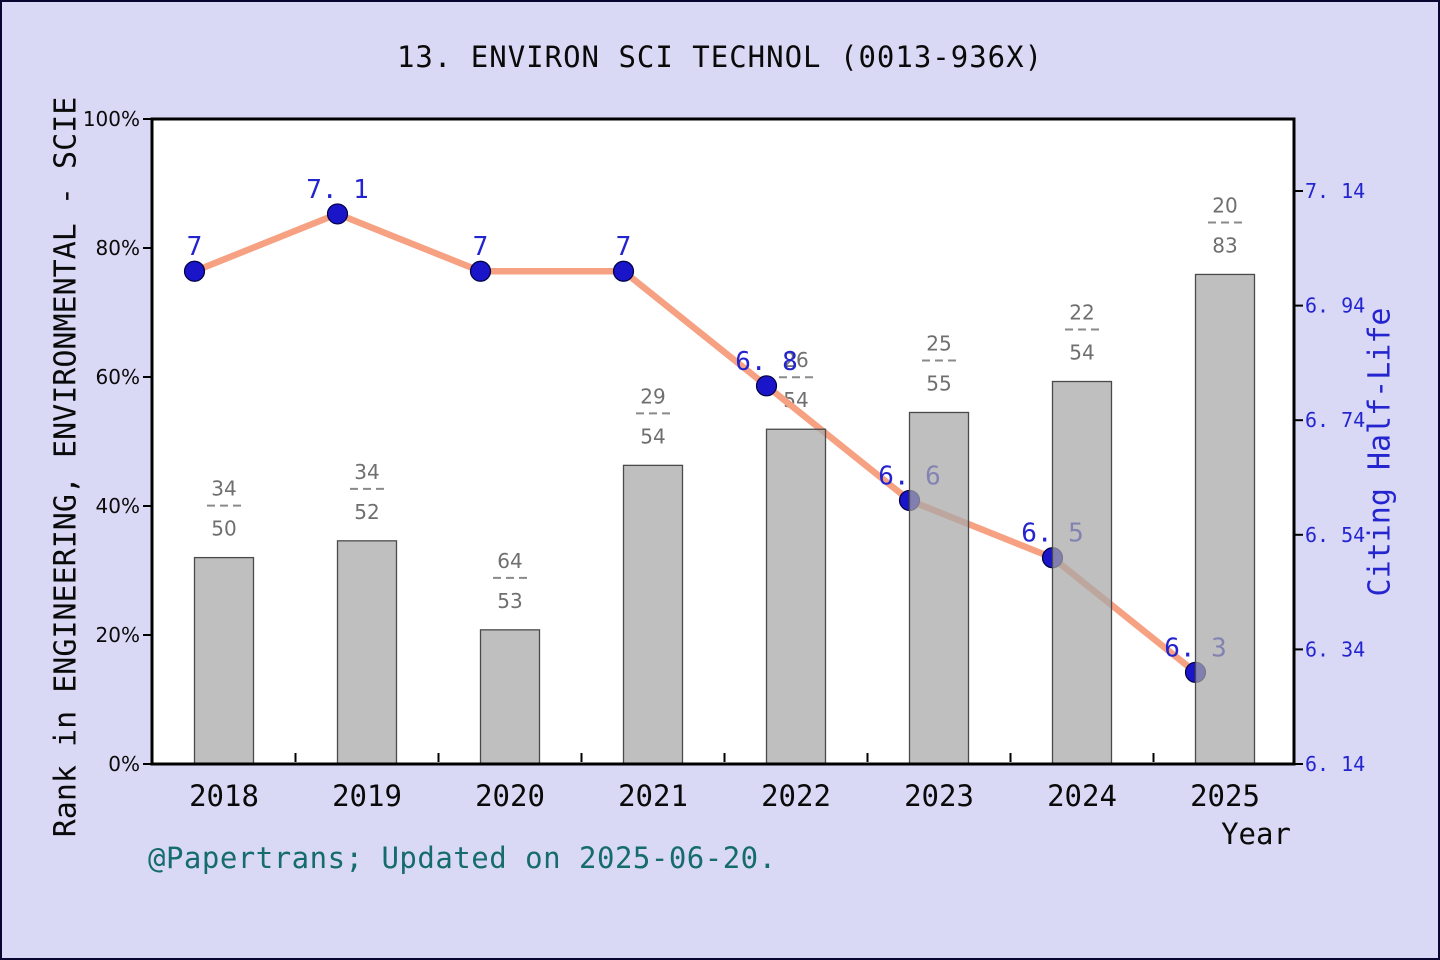 This screenshot has height=960, width=1440. I want to click on point-label: 6. 8, so click(766, 362).